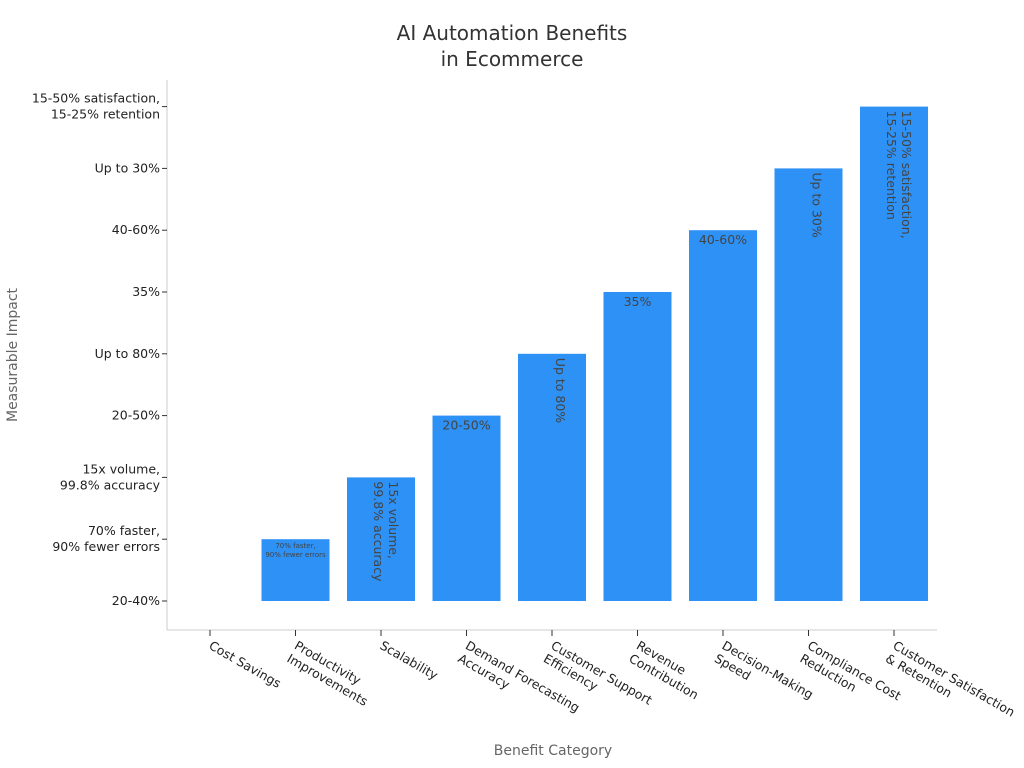 This screenshot has width=1024, height=768. What do you see at coordinates (245, 664) in the screenshot?
I see `x-tick-label: Cost Savings` at bounding box center [245, 664].